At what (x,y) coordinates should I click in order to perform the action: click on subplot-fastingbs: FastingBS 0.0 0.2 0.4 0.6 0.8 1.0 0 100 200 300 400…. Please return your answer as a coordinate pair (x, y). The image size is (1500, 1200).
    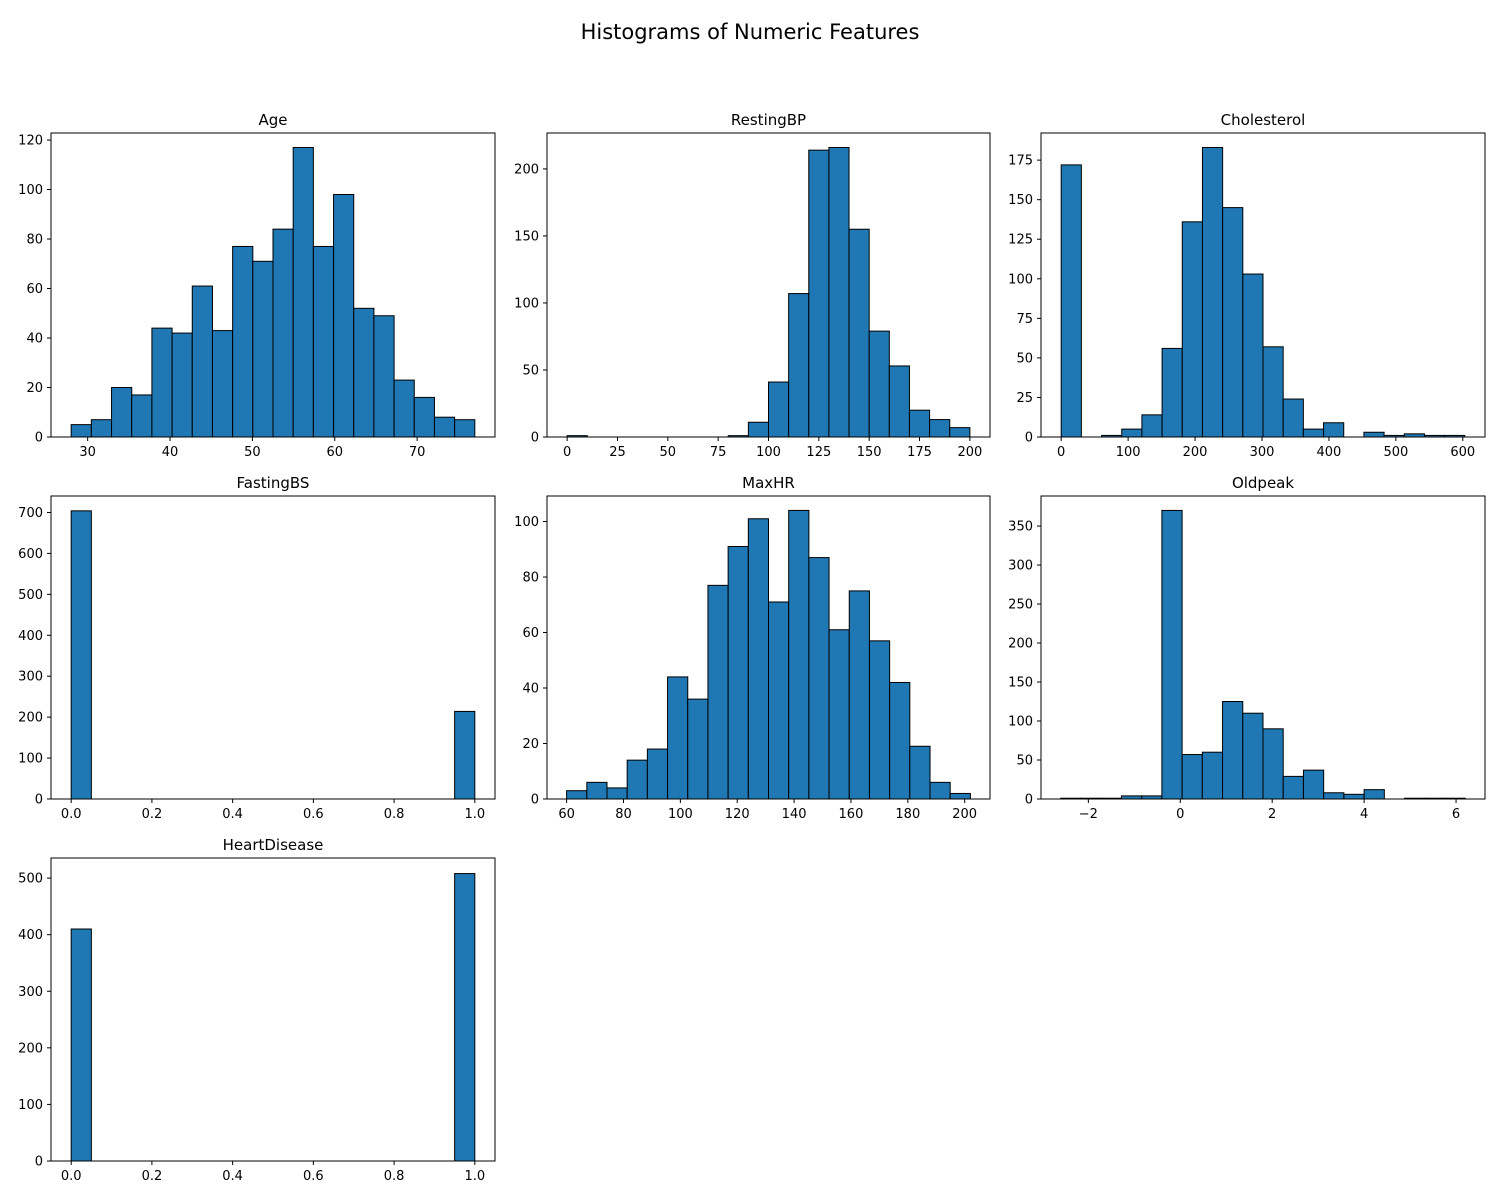
    Looking at the image, I should click on (257, 648).